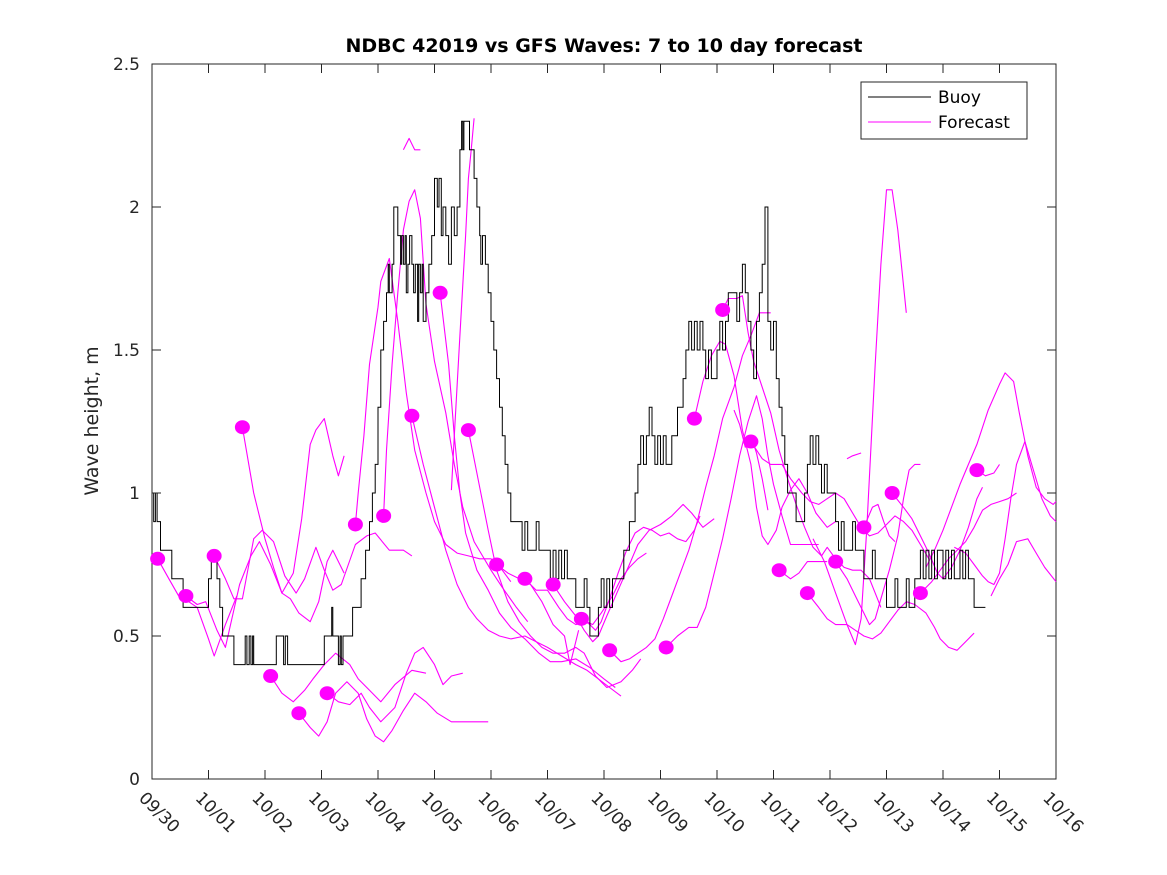 Image resolution: width=1167 pixels, height=875 pixels. Describe the element at coordinates (959, 98) in the screenshot. I see `legend-buoy-label: Buoy` at that location.